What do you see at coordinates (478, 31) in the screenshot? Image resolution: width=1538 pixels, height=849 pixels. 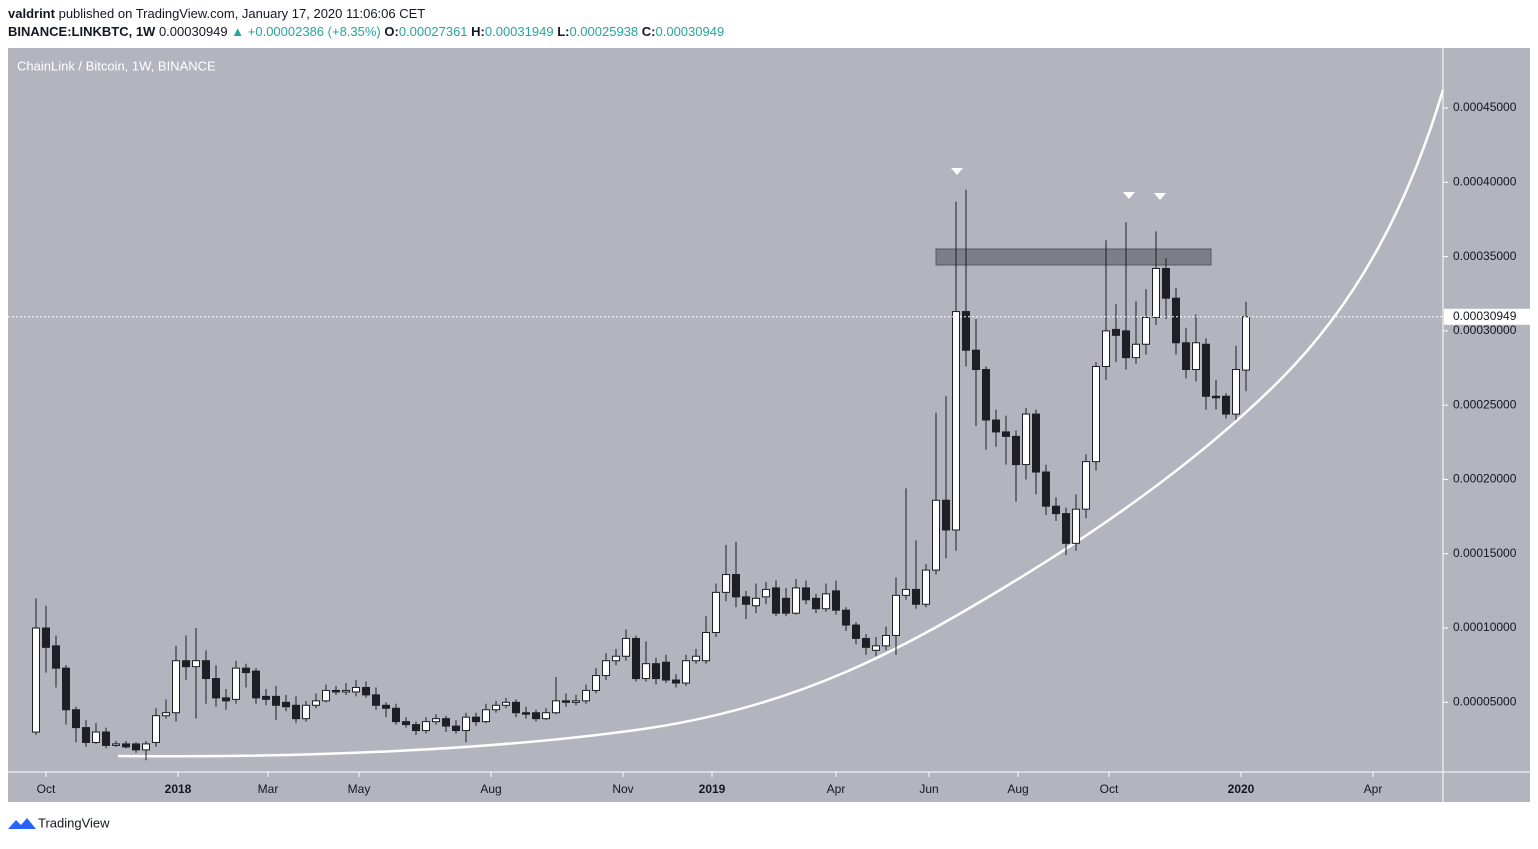 I see `h-label: H:` at bounding box center [478, 31].